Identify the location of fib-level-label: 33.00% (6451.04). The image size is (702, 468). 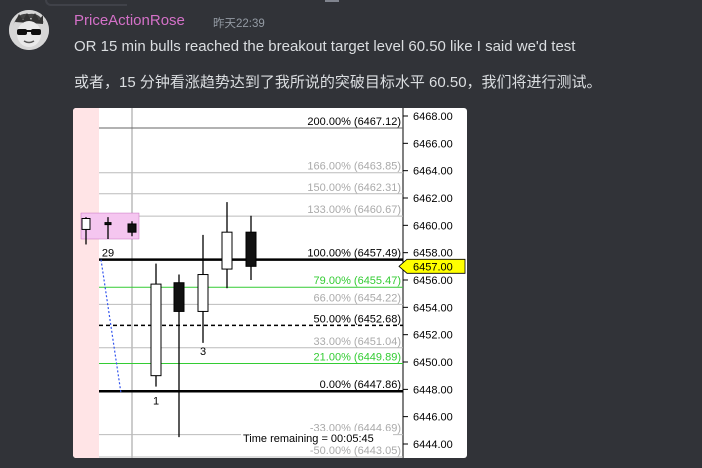
(357, 342).